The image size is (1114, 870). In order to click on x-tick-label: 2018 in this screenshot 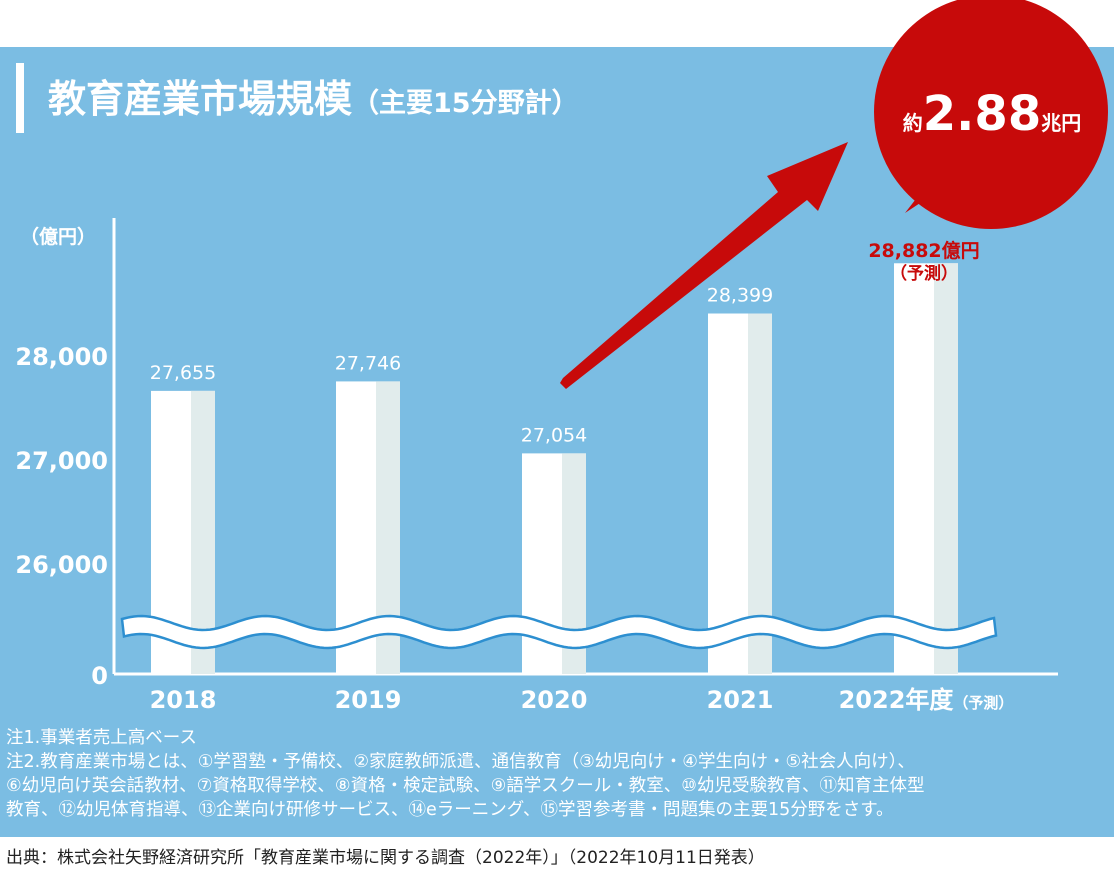, I will do `click(183, 700)`.